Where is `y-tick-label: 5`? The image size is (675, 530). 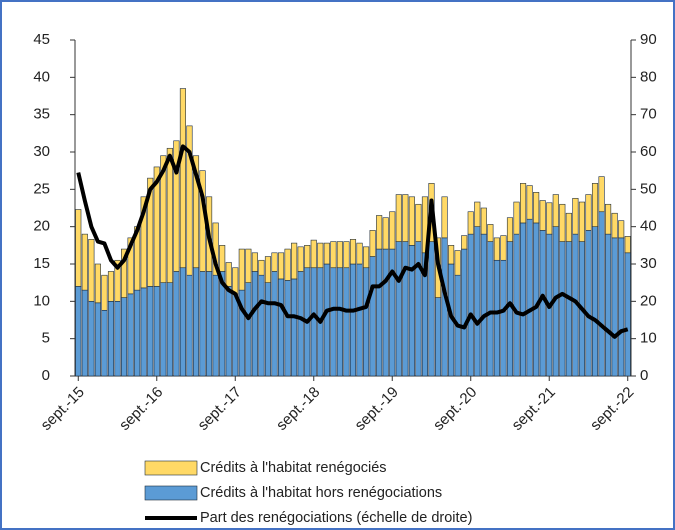
y-tick-label: 5 is located at coordinates (46, 338).